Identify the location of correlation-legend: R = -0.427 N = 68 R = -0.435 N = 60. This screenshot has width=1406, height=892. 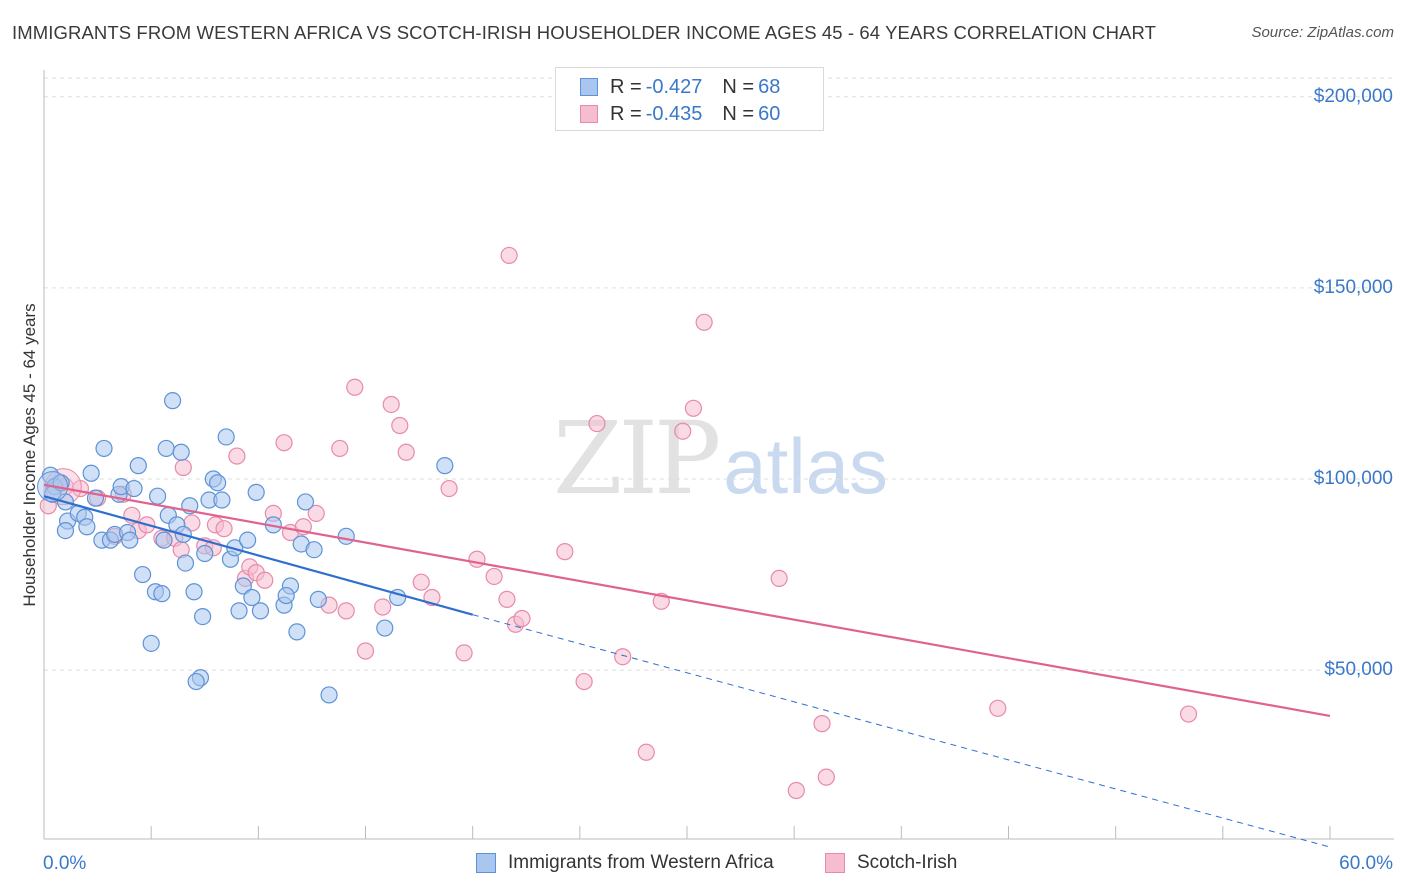
(689, 99).